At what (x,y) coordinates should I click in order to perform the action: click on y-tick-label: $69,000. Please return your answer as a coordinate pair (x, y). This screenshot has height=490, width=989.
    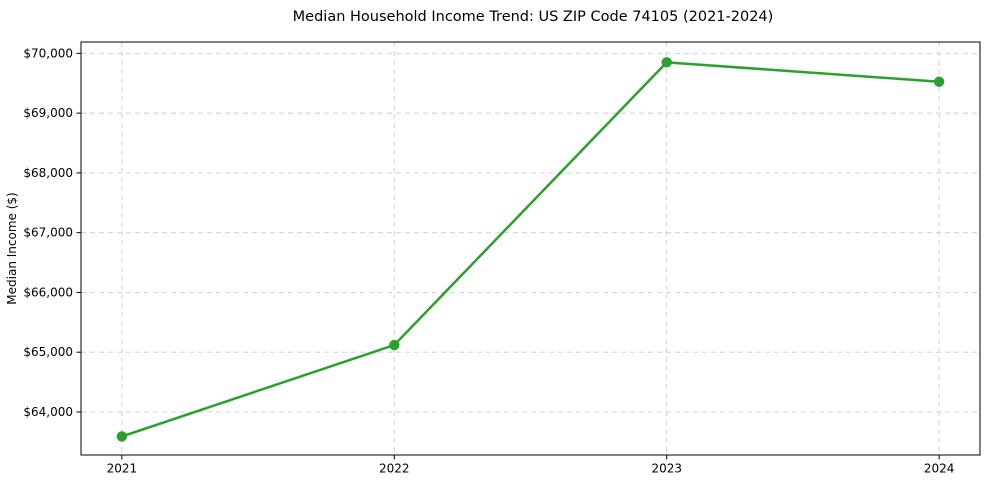
    Looking at the image, I should click on (48, 113).